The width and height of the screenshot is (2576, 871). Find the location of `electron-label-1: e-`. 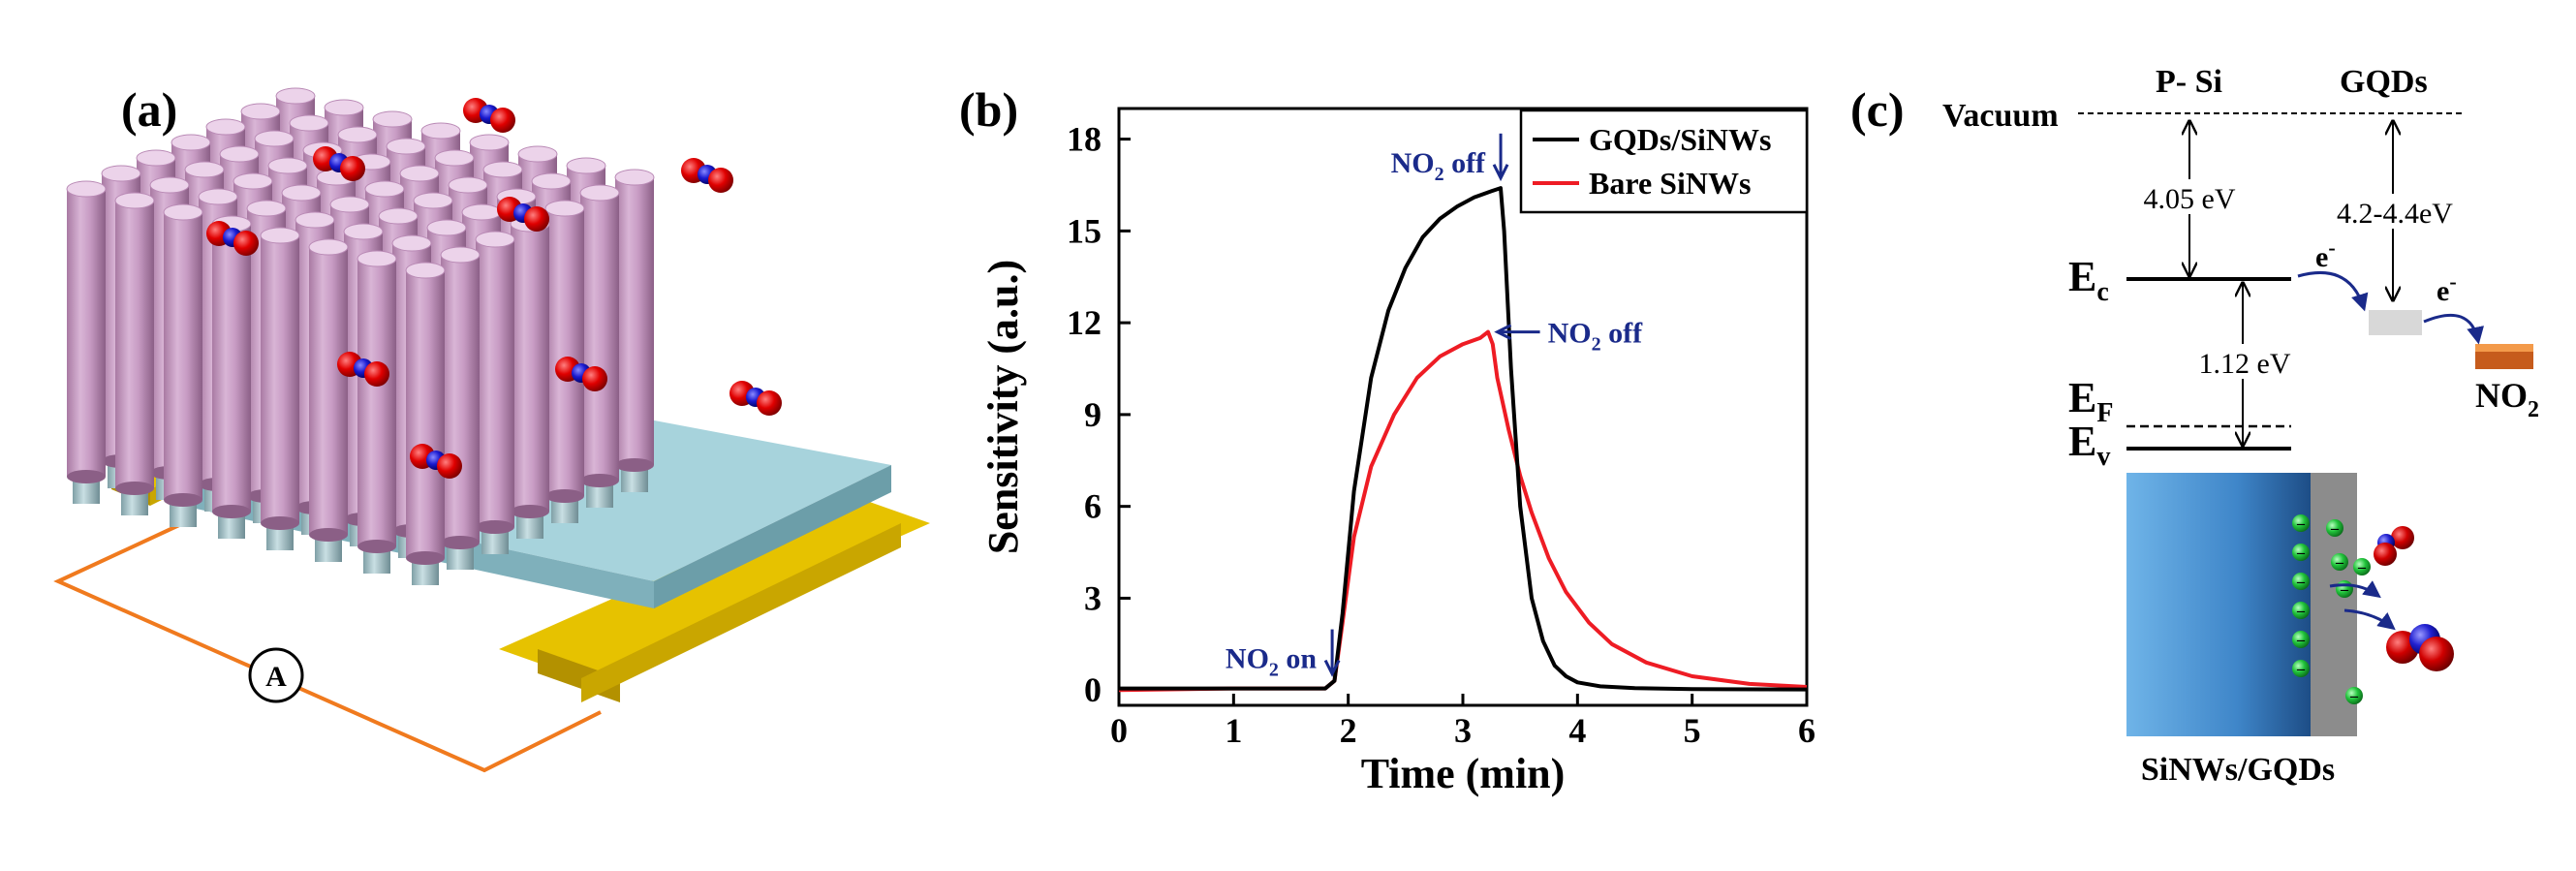

electron-label-1: e- is located at coordinates (2325, 254).